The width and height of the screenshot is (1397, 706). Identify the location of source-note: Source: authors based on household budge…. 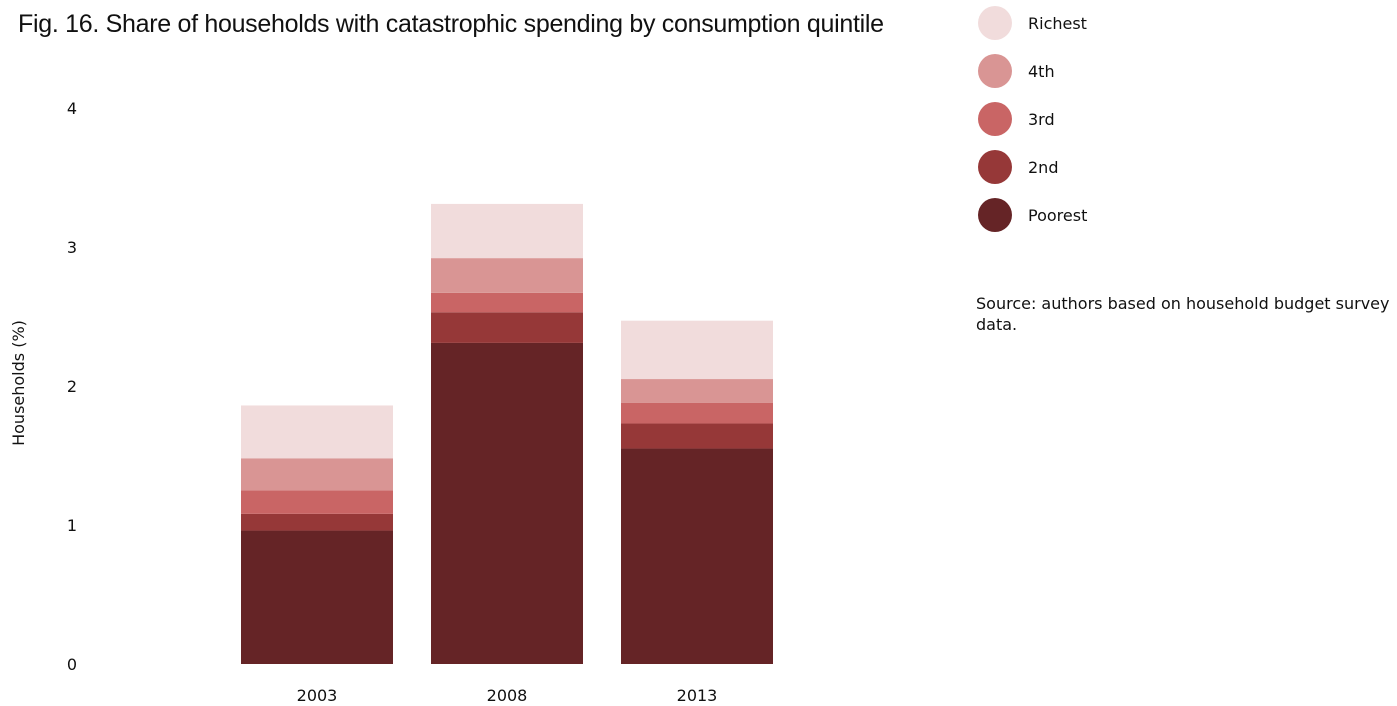
(1183, 314).